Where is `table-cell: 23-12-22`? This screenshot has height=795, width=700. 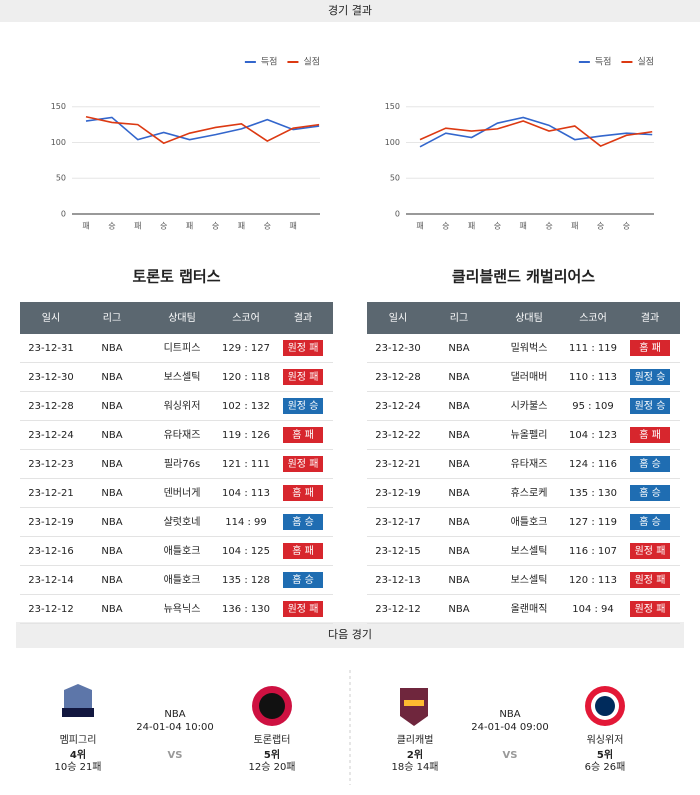 table-cell: 23-12-22 is located at coordinates (397, 435).